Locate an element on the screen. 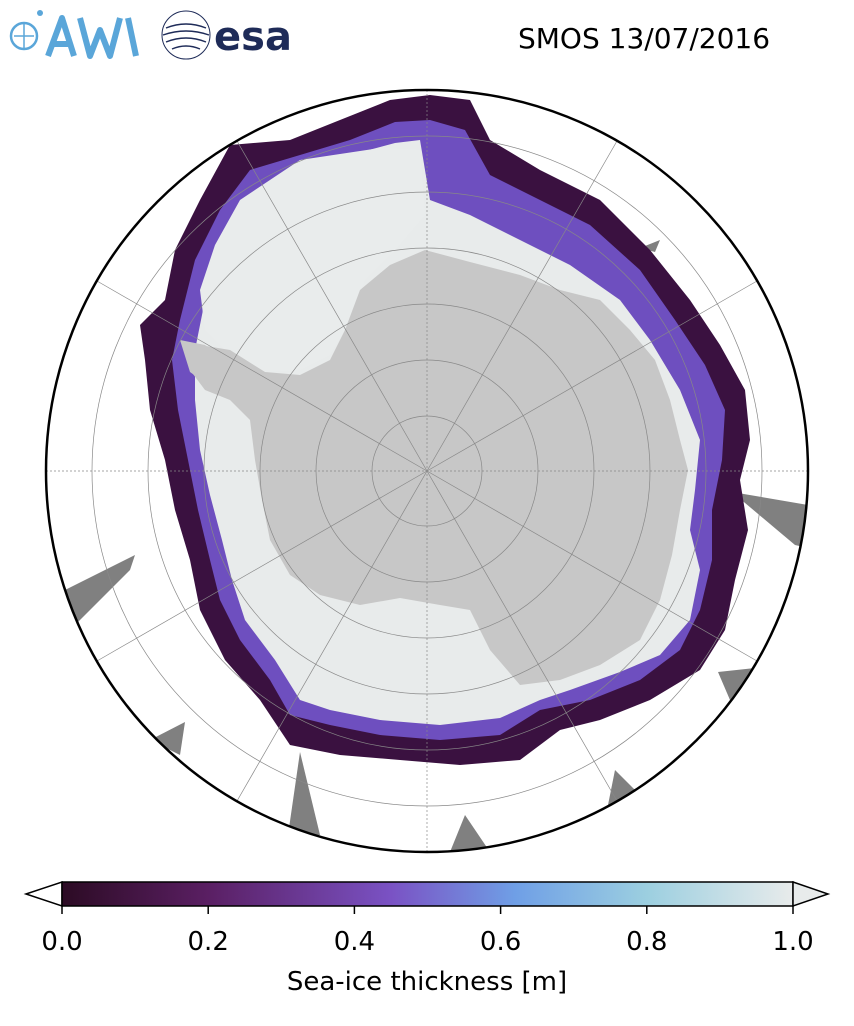 This screenshot has height=1026, width=854. colorbar-label: Sea-ice thickness [m] is located at coordinates (427, 982).